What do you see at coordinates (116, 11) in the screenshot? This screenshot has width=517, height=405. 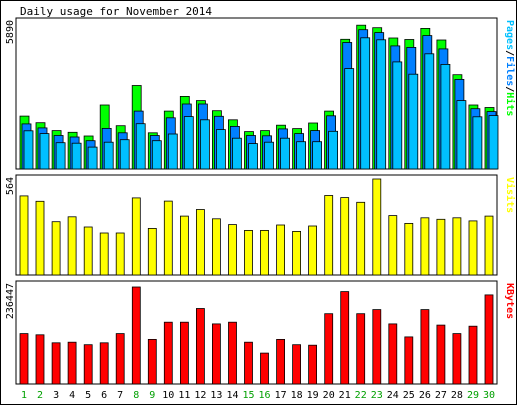 I see `chart-title: Daily usage for November 2014` at bounding box center [116, 11].